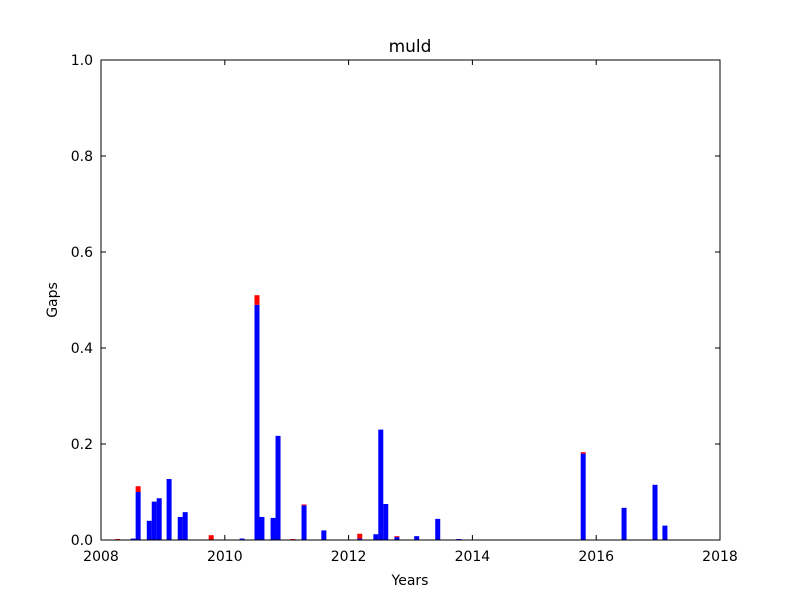 The height and width of the screenshot is (600, 800). I want to click on y-tick-label: 0.8, so click(82, 157).